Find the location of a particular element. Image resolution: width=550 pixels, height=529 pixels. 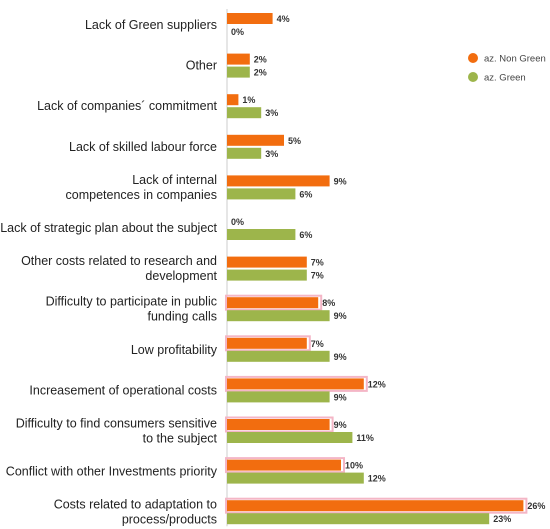

category-label-line: Low profitability is located at coordinates (174, 350).